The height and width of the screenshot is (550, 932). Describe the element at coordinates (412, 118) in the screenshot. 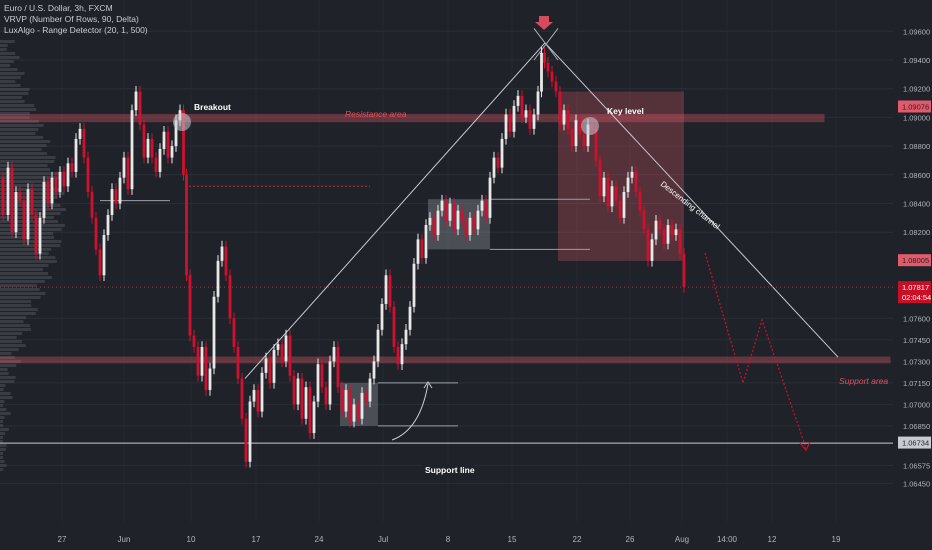

I see `resistance-zone` at that location.